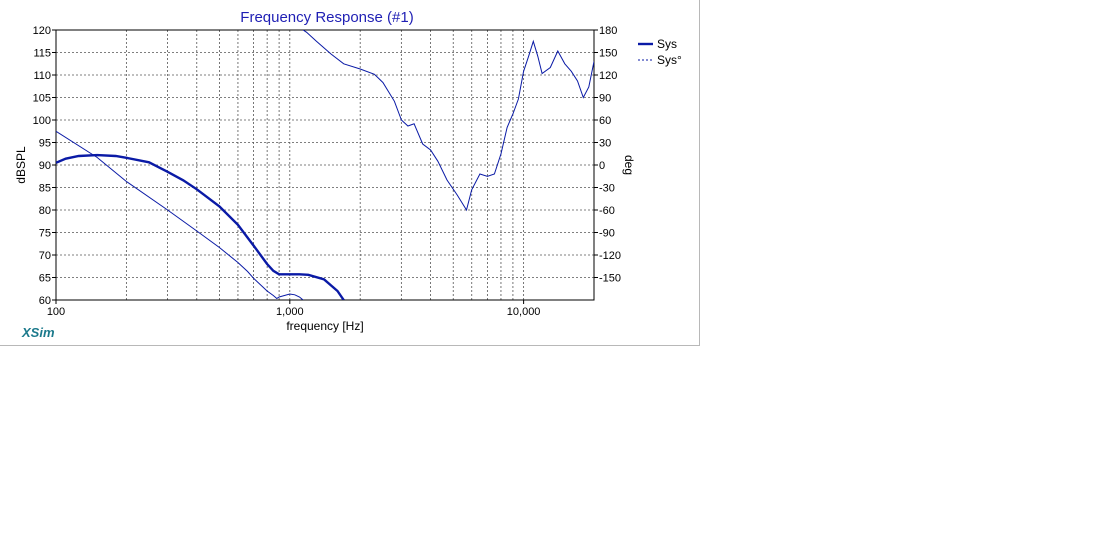  I want to click on x-tick-label: 100, so click(56, 312).